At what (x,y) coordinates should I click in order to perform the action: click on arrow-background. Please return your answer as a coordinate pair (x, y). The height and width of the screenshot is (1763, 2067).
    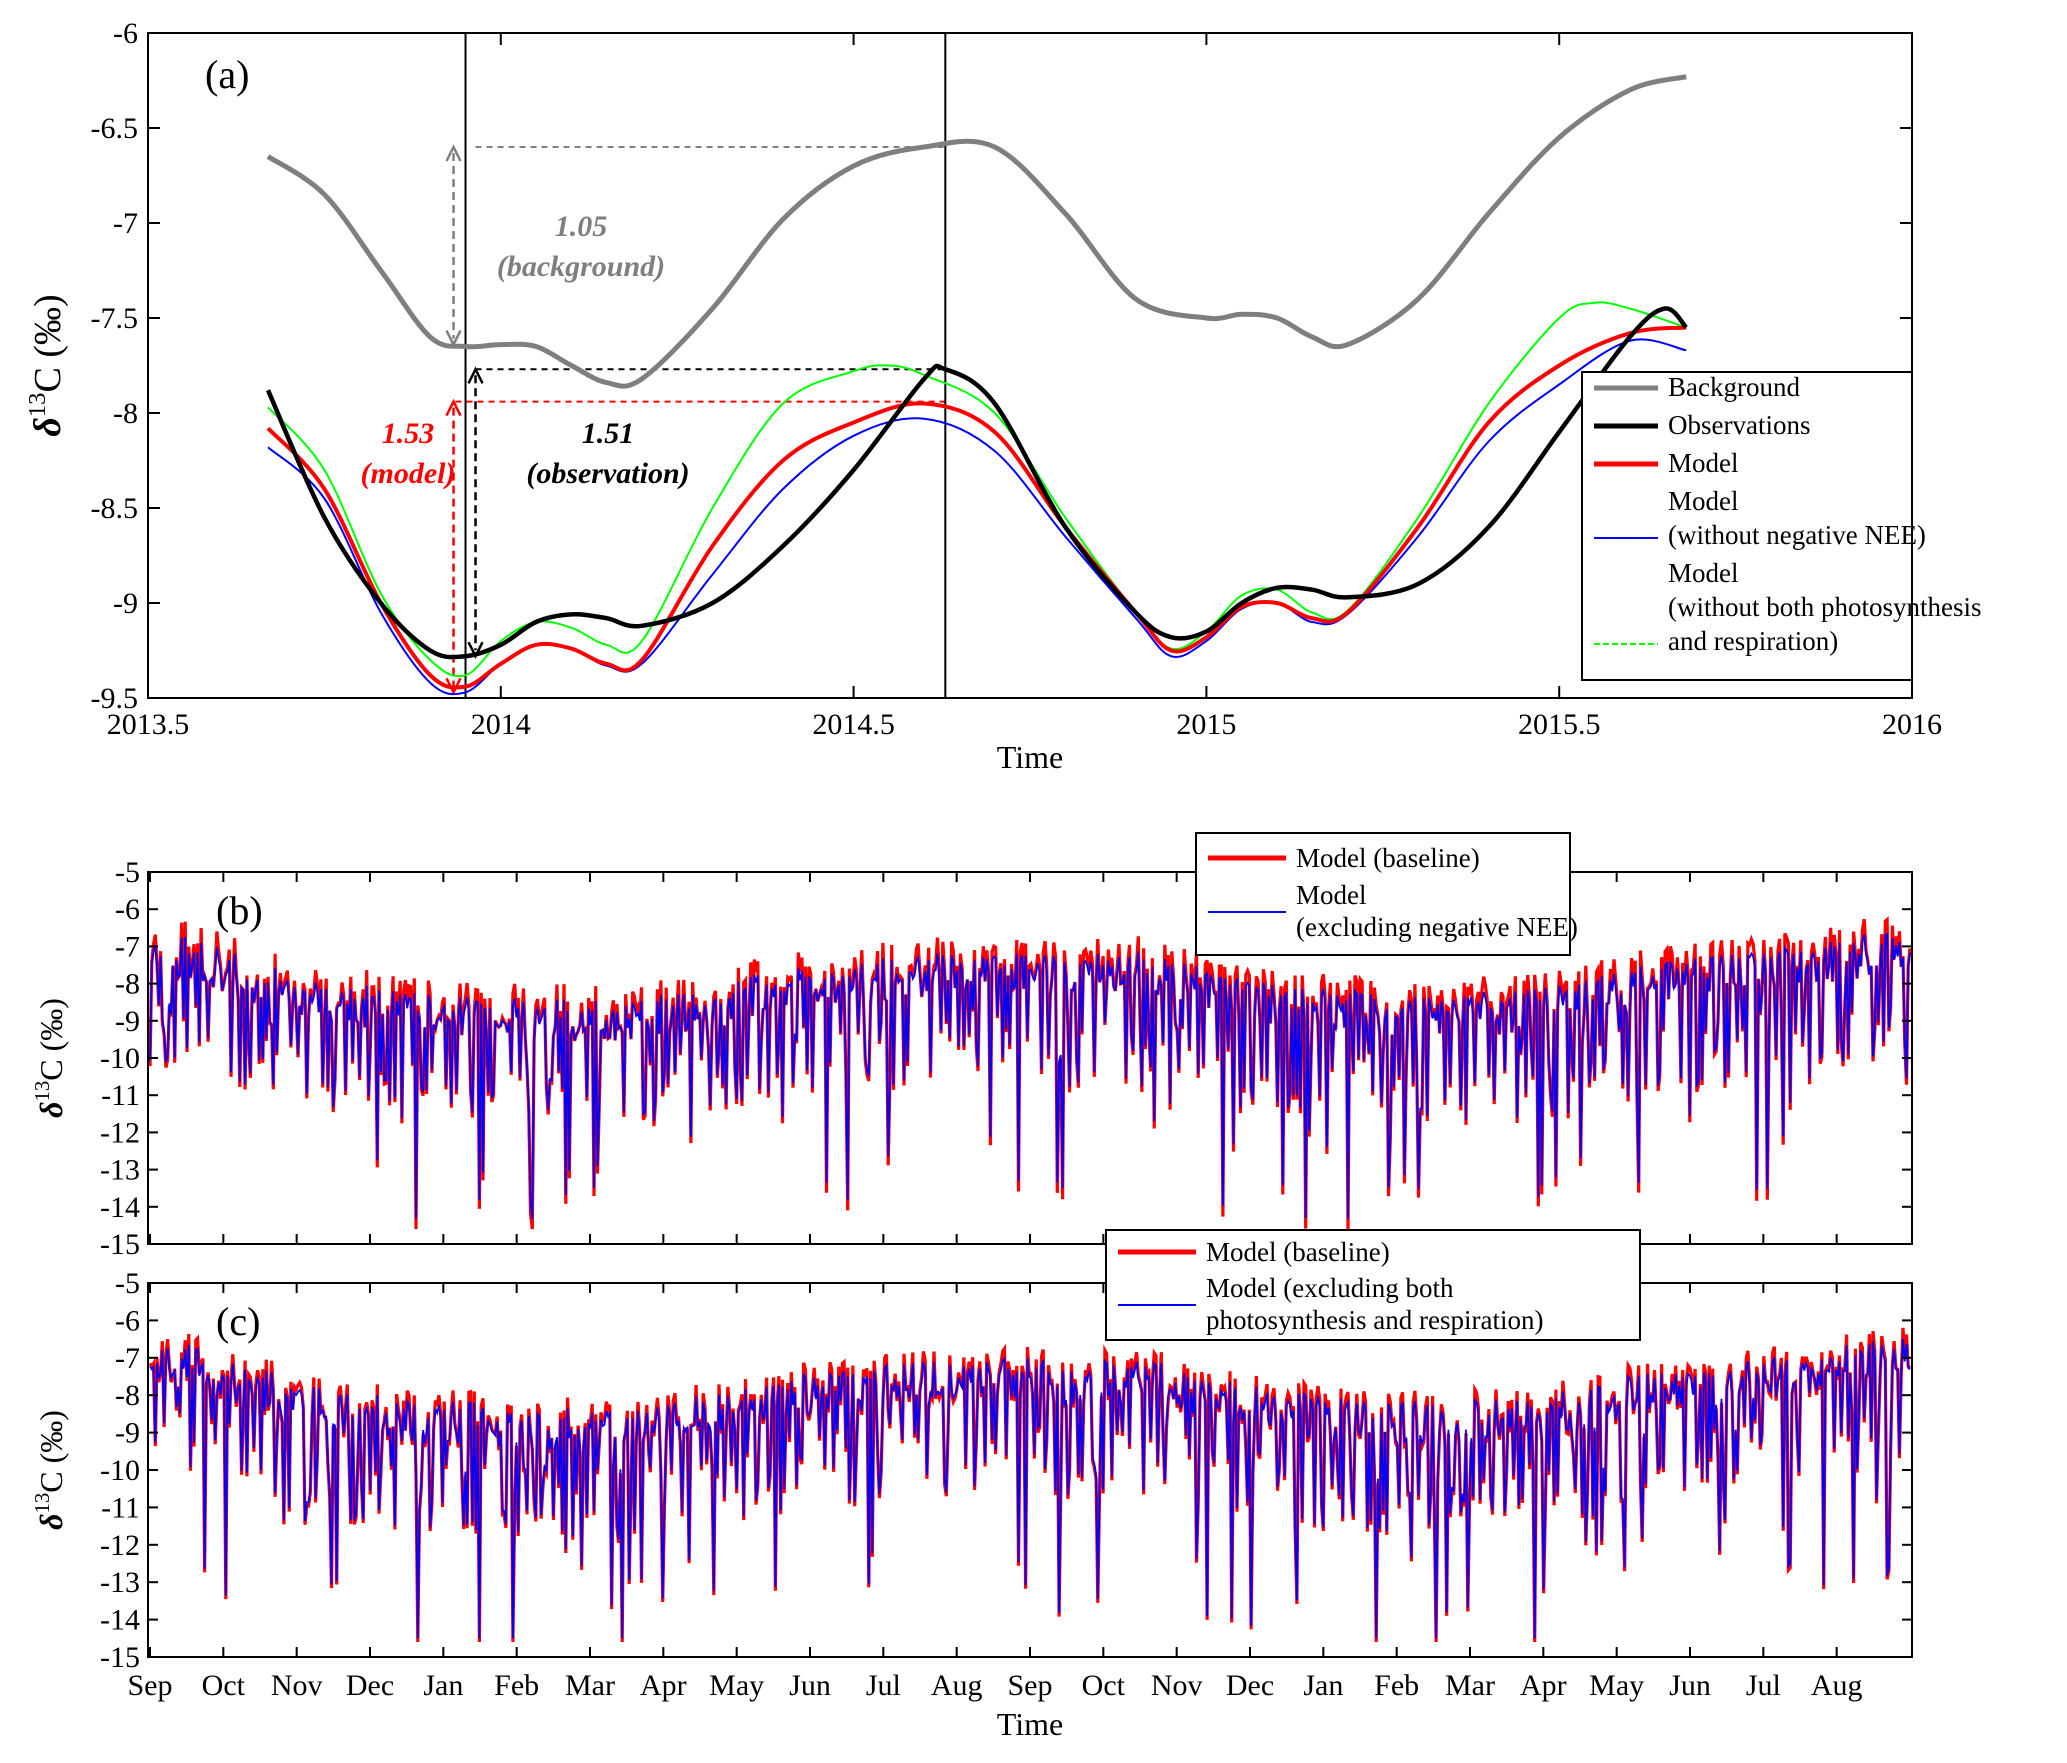
    Looking at the image, I should click on (453, 246).